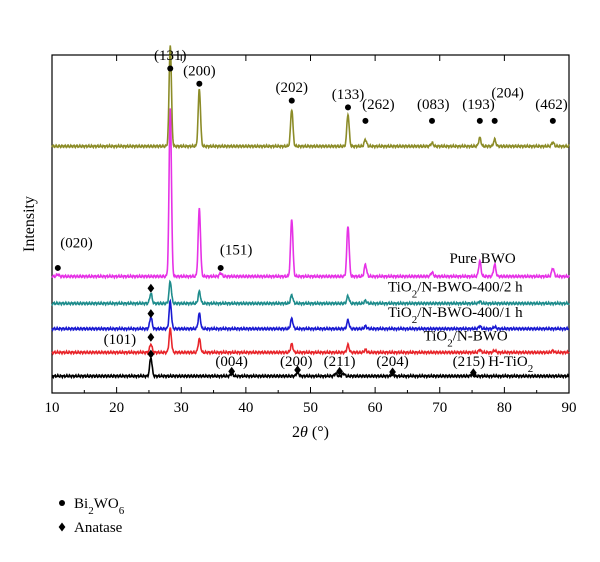  What do you see at coordinates (52, 408) in the screenshot?
I see `x-tick-label: 10` at bounding box center [52, 408].